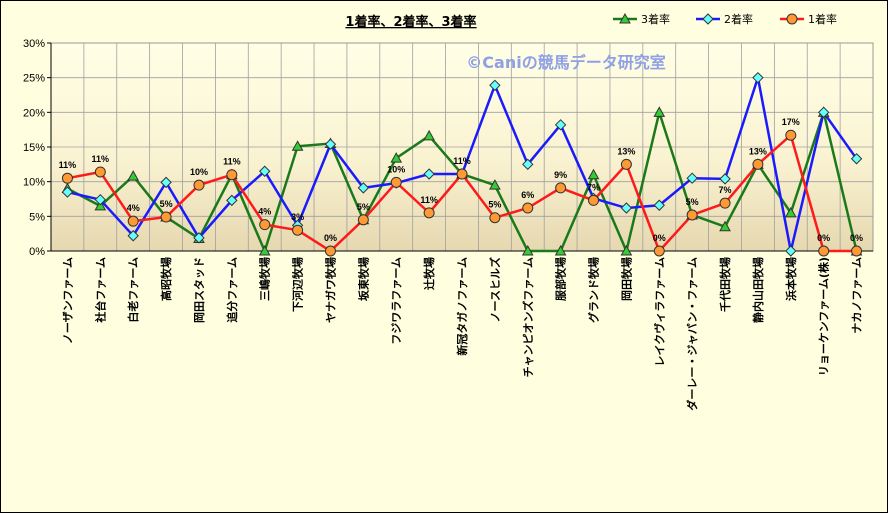 The image size is (888, 513). I want to click on category-label: 追分ファーム, so click(232, 290).